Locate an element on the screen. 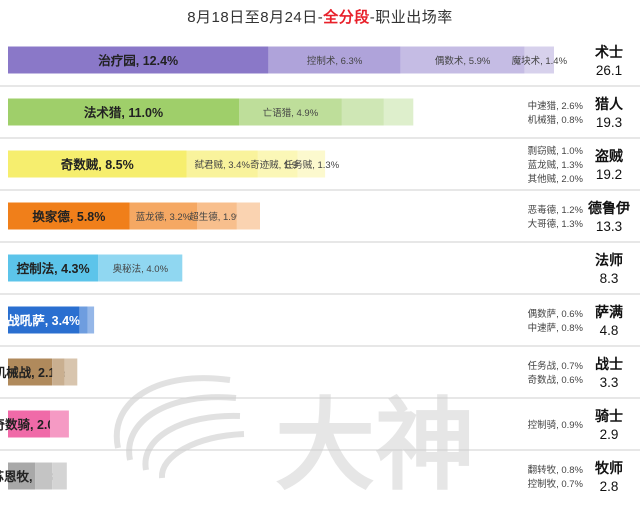  class-total: 4.8 is located at coordinates (609, 330).